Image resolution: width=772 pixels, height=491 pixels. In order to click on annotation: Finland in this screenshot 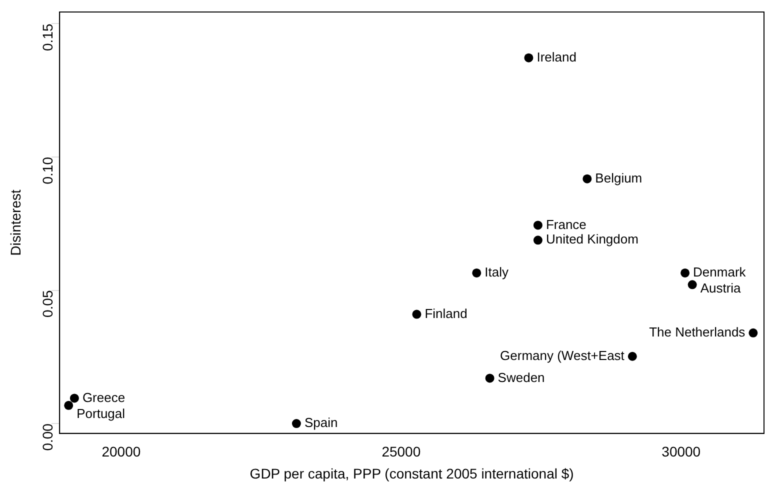, I will do `click(446, 313)`.